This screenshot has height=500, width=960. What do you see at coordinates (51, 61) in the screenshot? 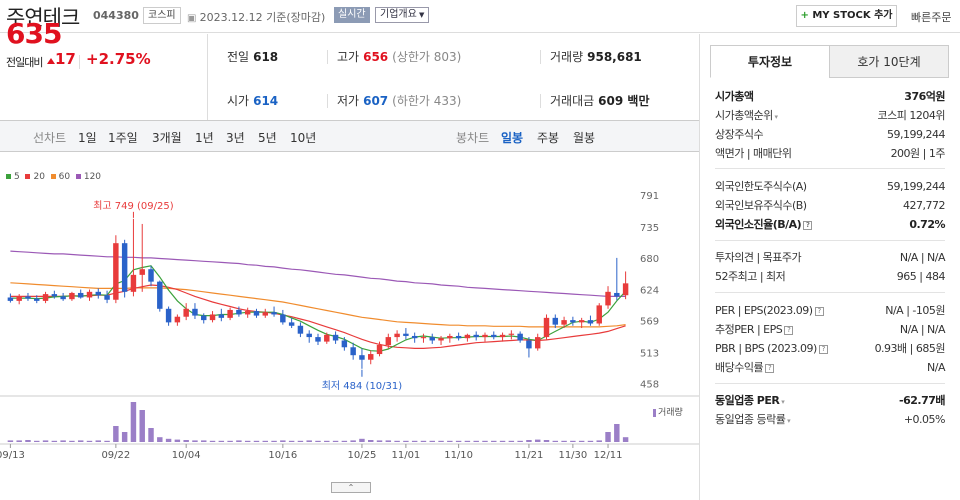
I see `up-triangle-icon` at bounding box center [51, 61].